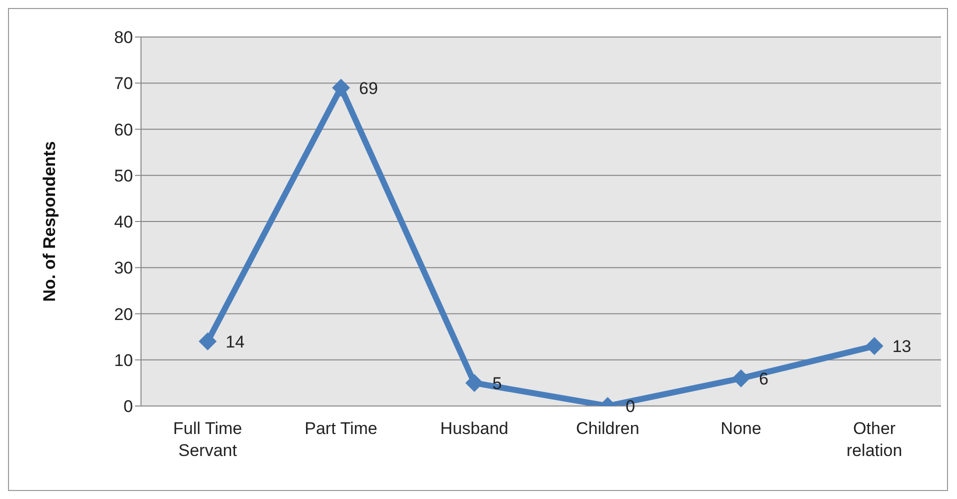 Image resolution: width=957 pixels, height=499 pixels. I want to click on x-tick-label: Husband, so click(474, 428).